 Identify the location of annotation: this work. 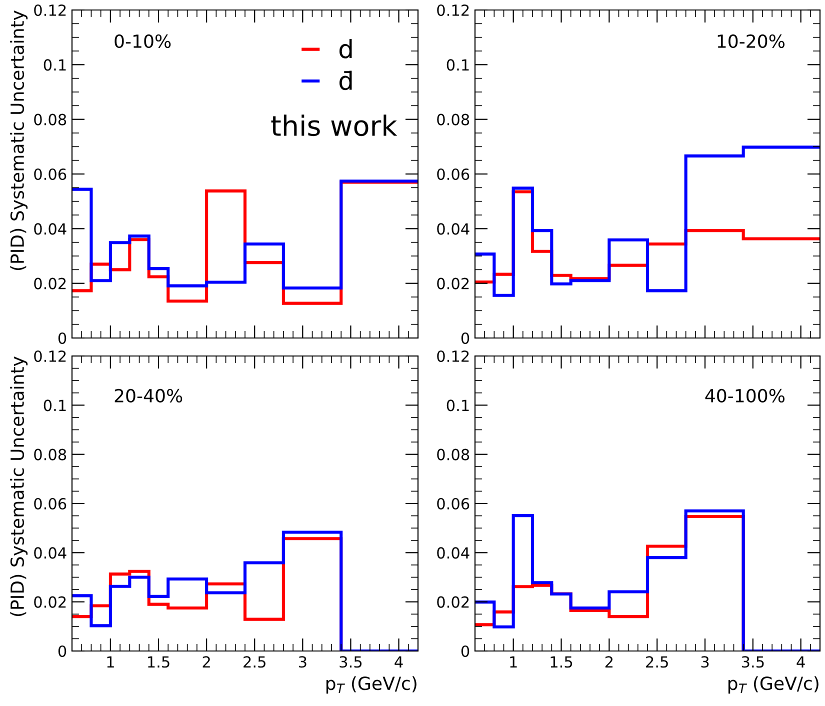
(334, 125).